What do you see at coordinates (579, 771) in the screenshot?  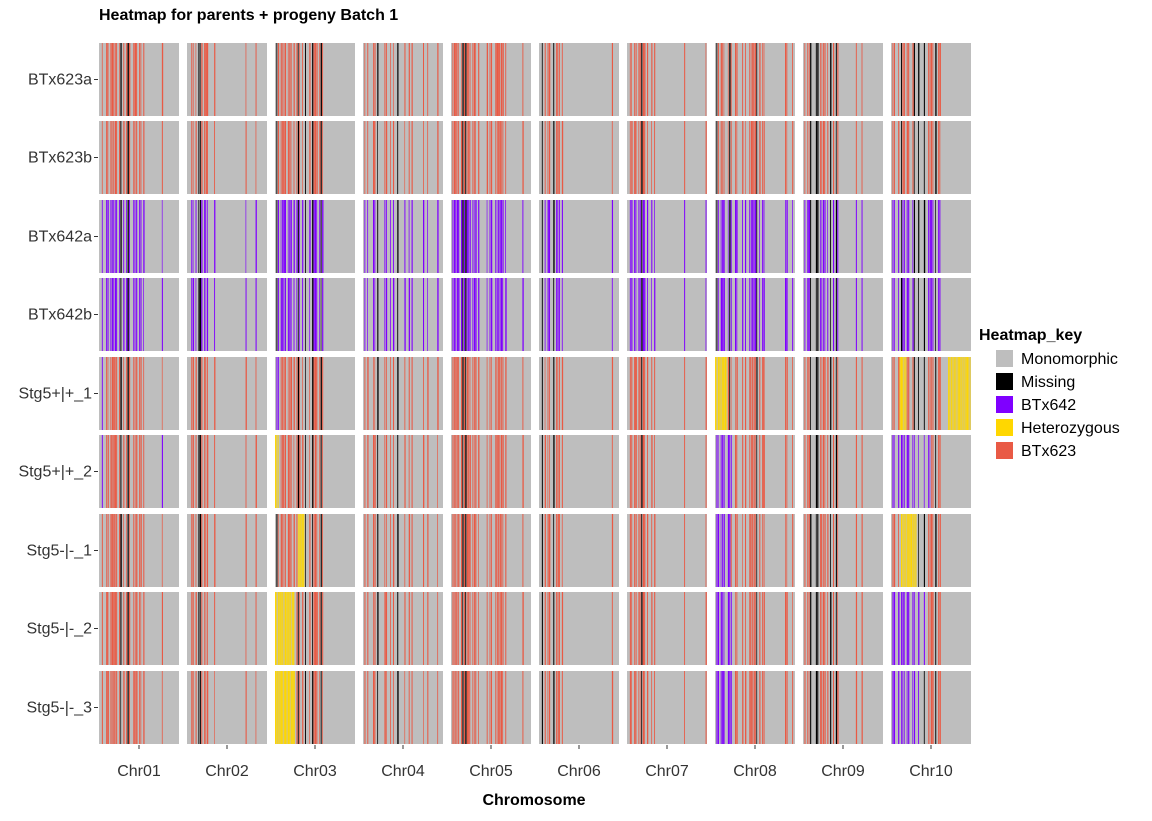 I see `column-label: Chr06` at bounding box center [579, 771].